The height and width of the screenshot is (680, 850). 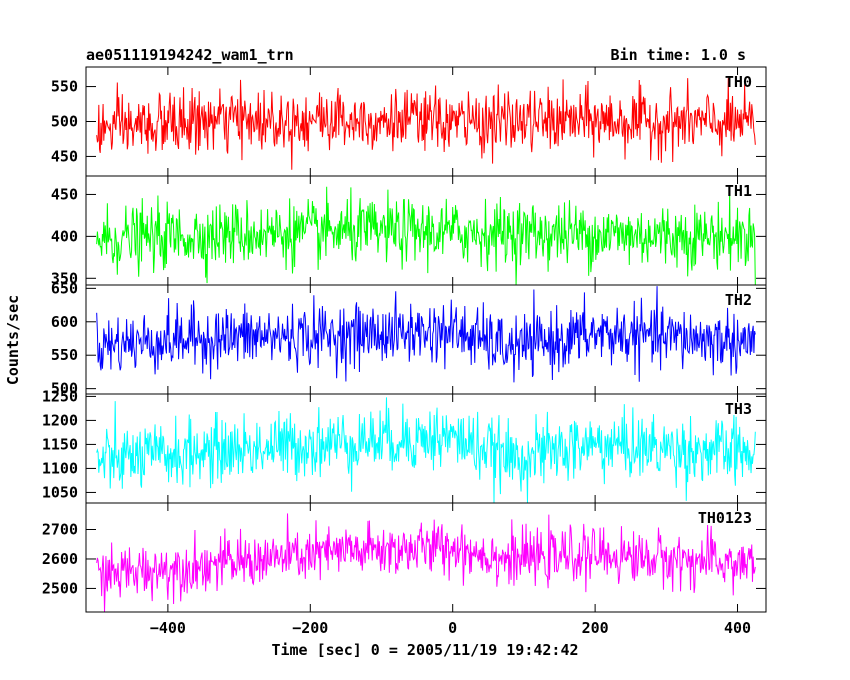 I want to click on panel-label-th1: TH1, so click(x=738, y=191).